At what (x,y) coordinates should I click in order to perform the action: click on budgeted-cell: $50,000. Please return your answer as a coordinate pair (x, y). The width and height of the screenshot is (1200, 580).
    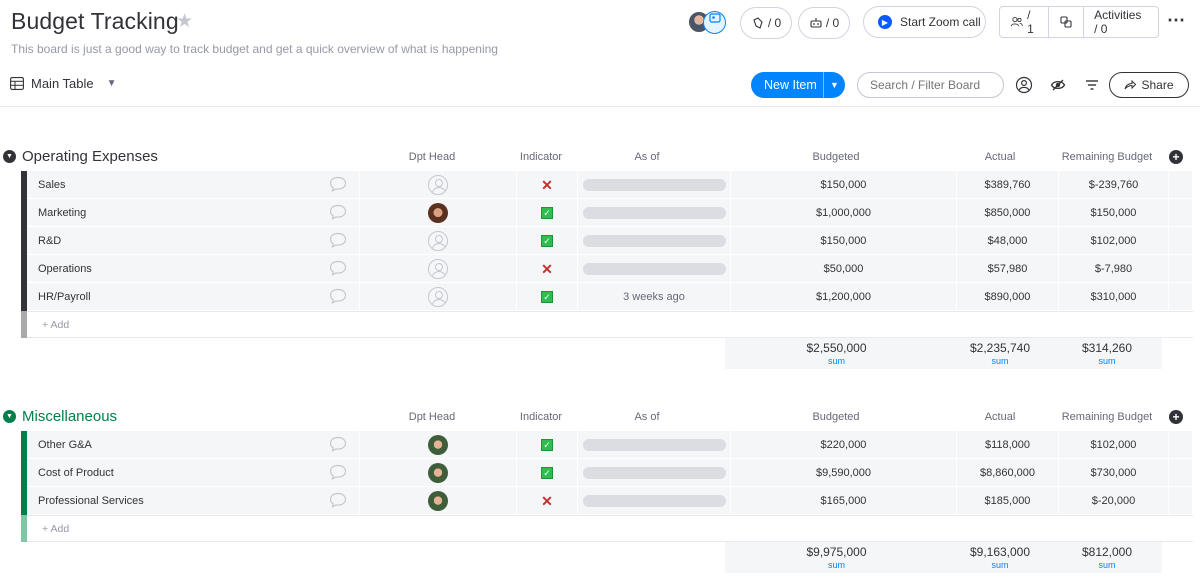
    Looking at the image, I should click on (844, 269).